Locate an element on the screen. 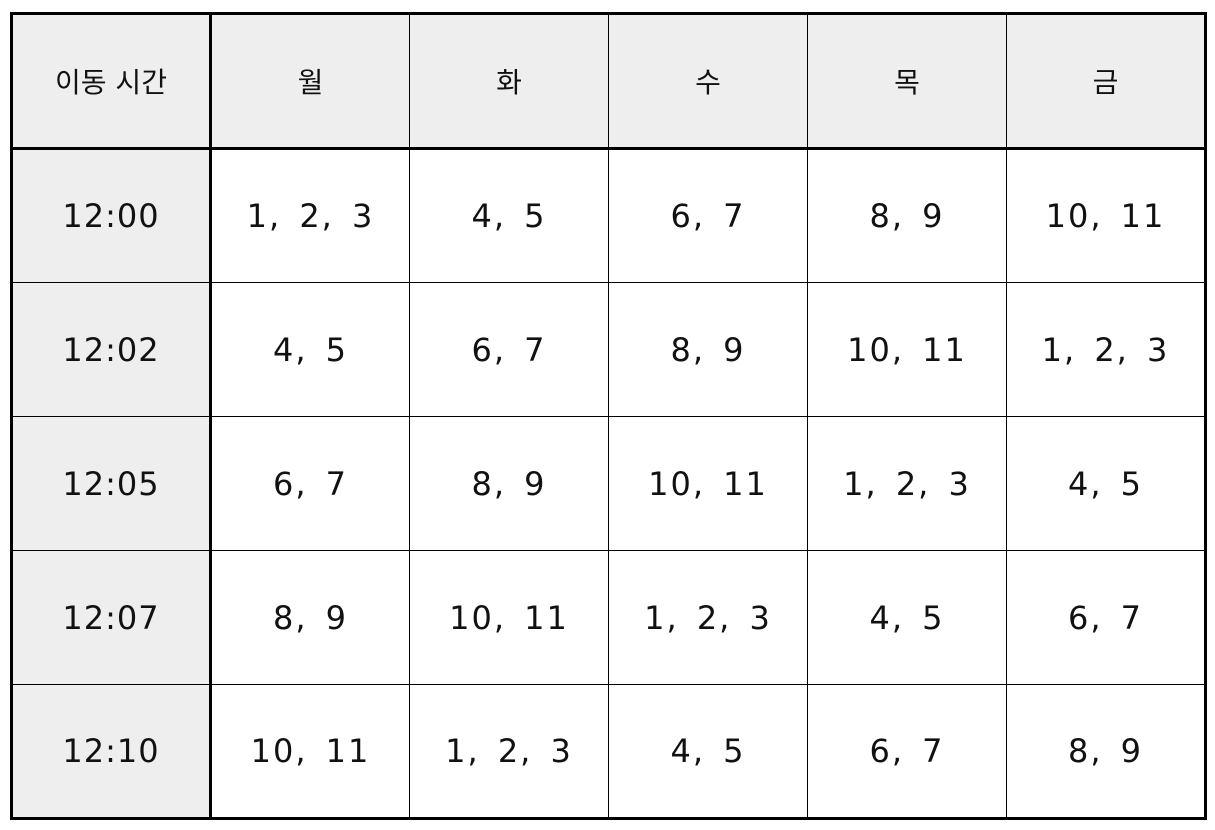 This screenshot has height=830, width=1215. header-day-thu: 목 is located at coordinates (907, 81).